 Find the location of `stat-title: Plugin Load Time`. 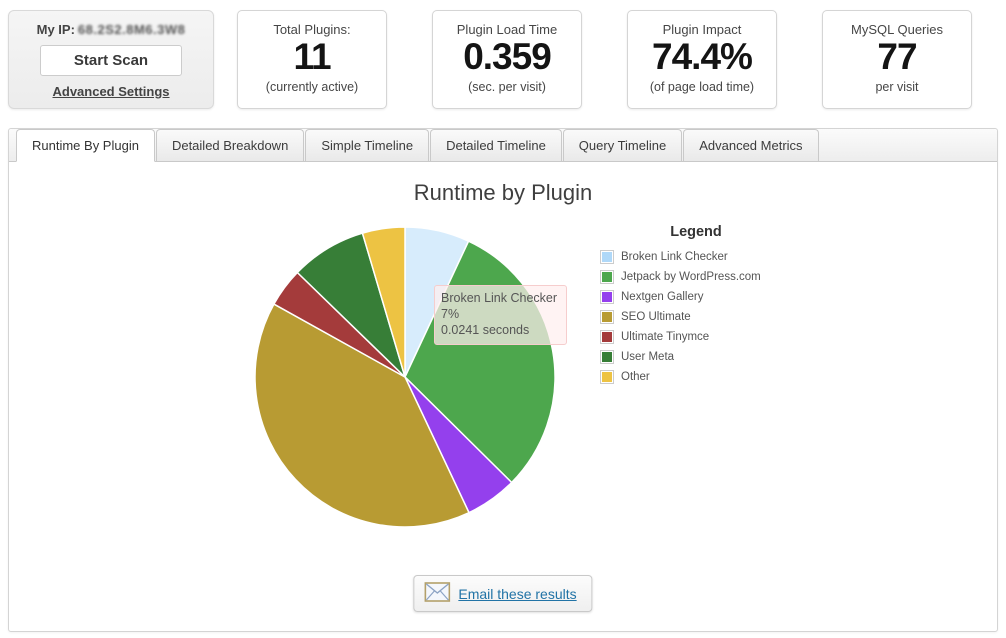

stat-title: Plugin Load Time is located at coordinates (507, 29).